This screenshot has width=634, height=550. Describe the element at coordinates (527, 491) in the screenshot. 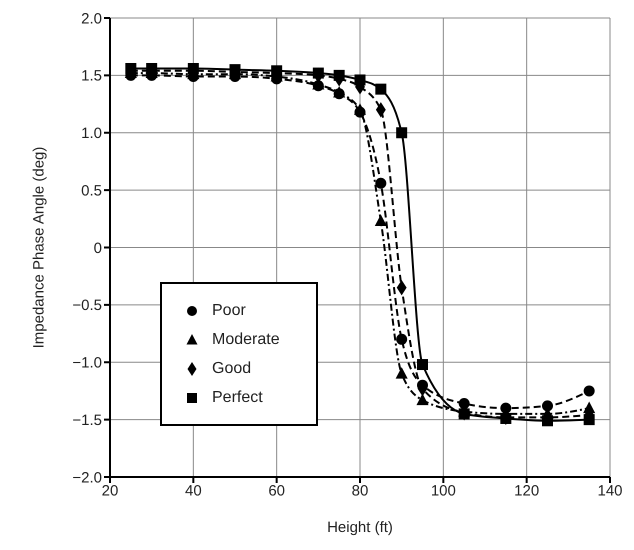

I see `x-tick-label: 120` at that location.